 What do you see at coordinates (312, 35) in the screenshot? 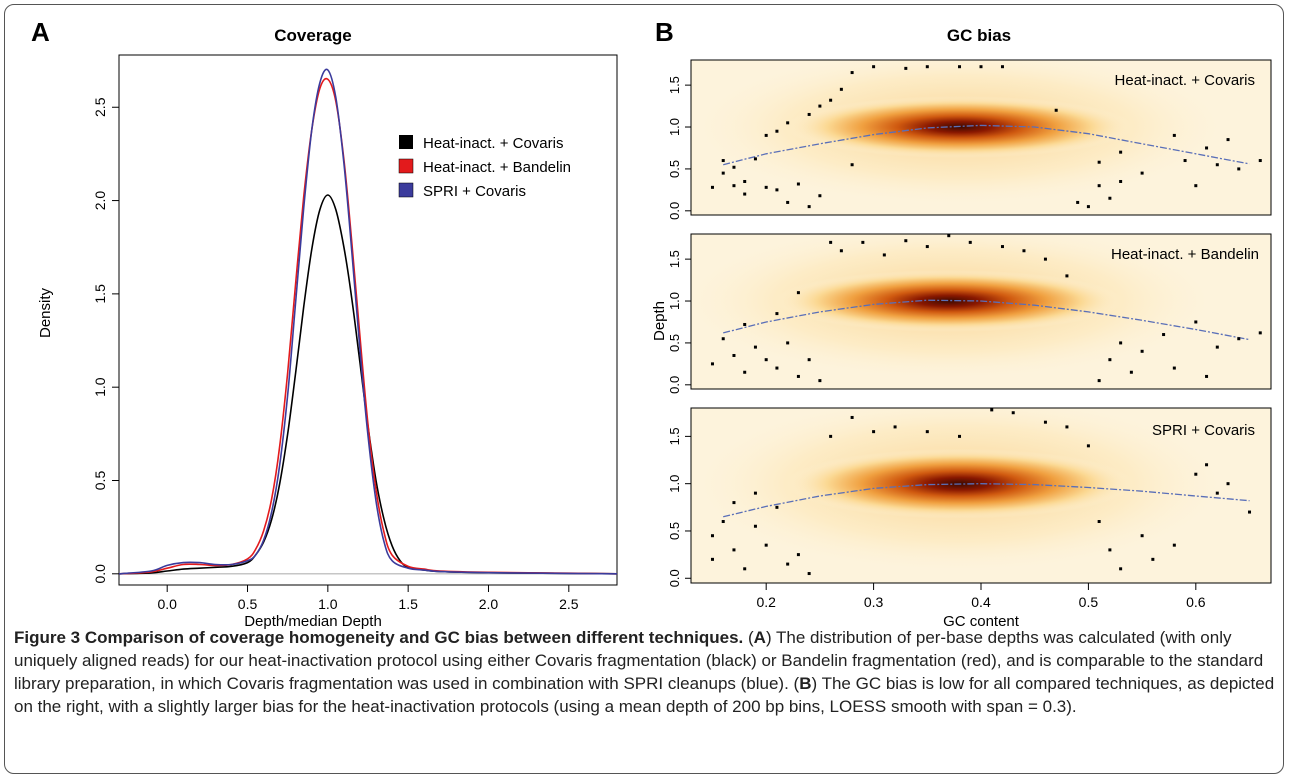
I see `panel-a-title: Coverage` at bounding box center [312, 35].